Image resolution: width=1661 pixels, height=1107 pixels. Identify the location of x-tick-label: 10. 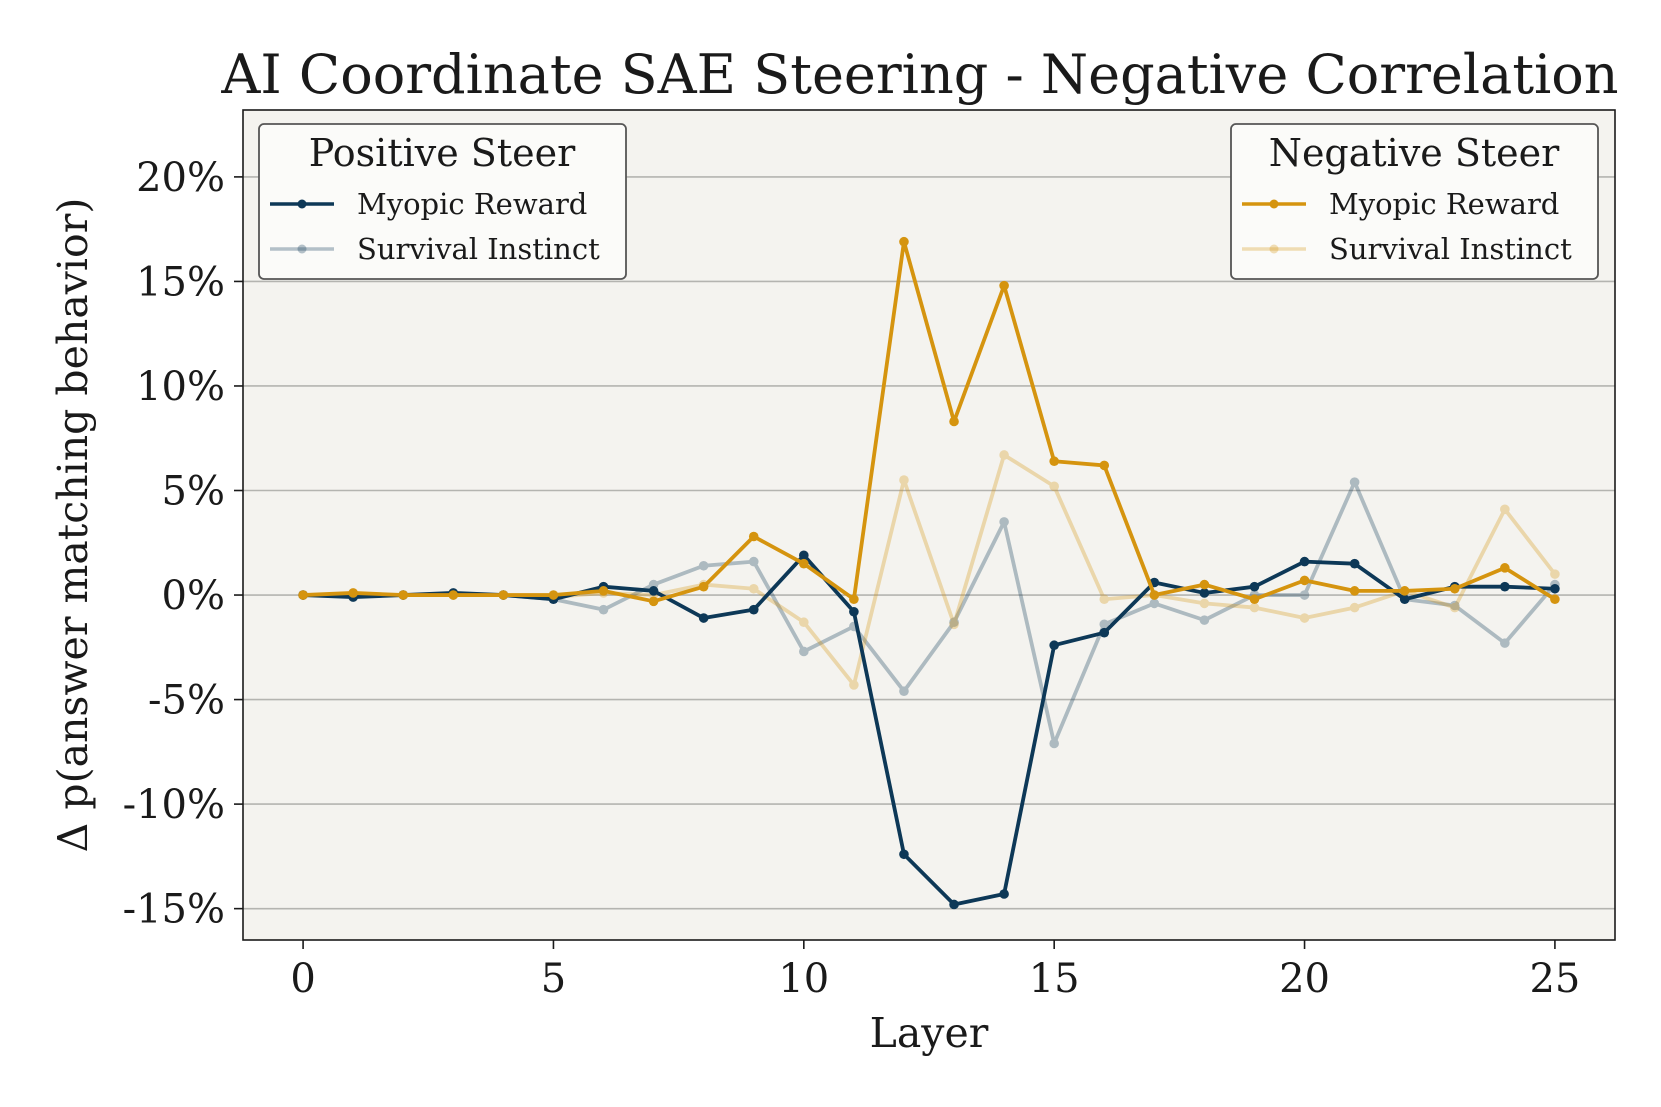
(803, 979).